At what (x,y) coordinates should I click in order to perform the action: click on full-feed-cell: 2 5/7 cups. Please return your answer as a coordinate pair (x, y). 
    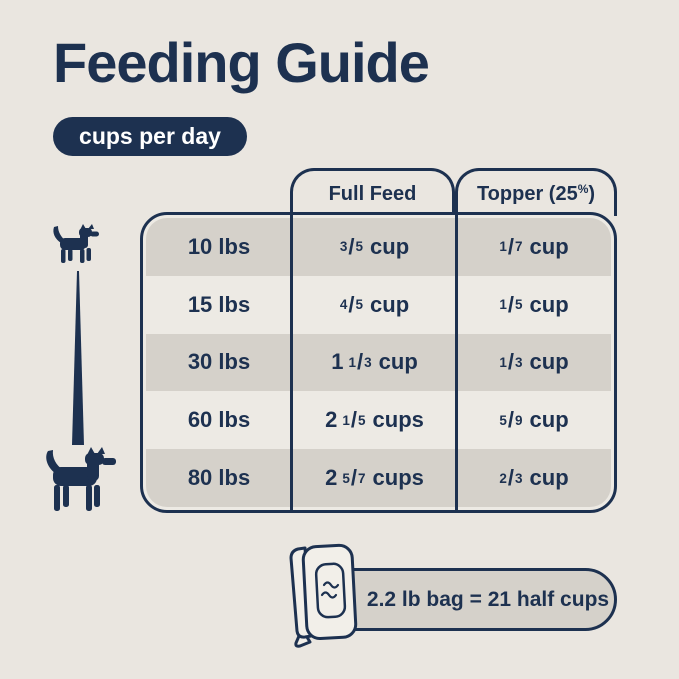
    Looking at the image, I should click on (374, 478).